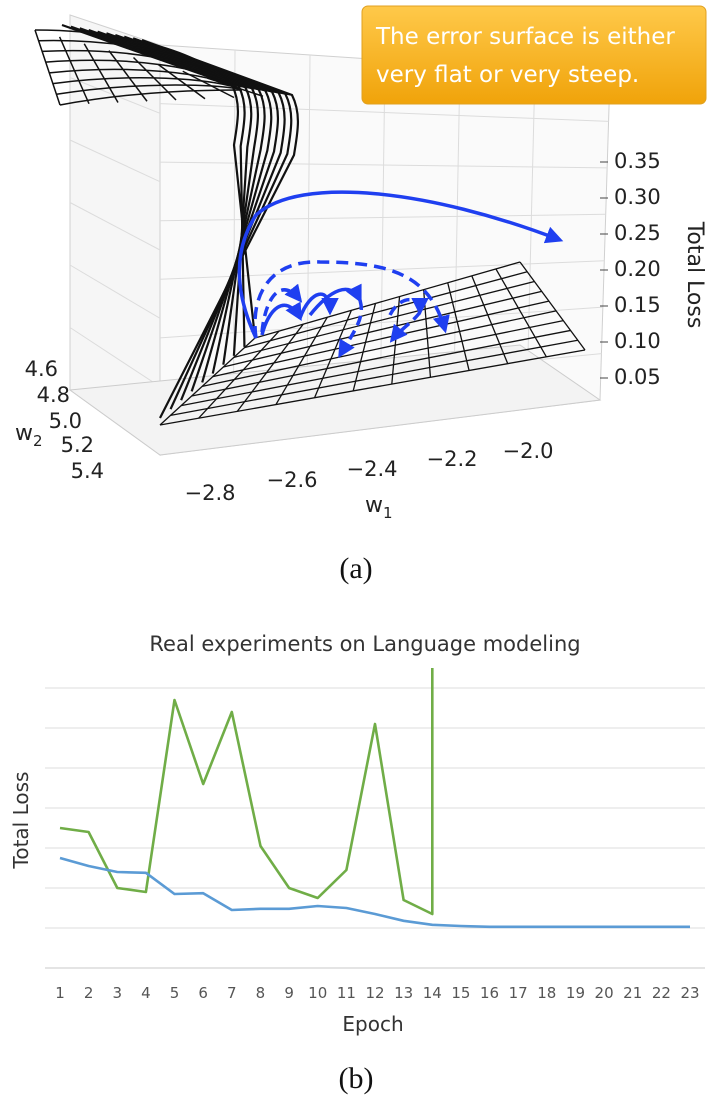  What do you see at coordinates (637, 305) in the screenshot?
I see `z-tick-label: 0.15` at bounding box center [637, 305].